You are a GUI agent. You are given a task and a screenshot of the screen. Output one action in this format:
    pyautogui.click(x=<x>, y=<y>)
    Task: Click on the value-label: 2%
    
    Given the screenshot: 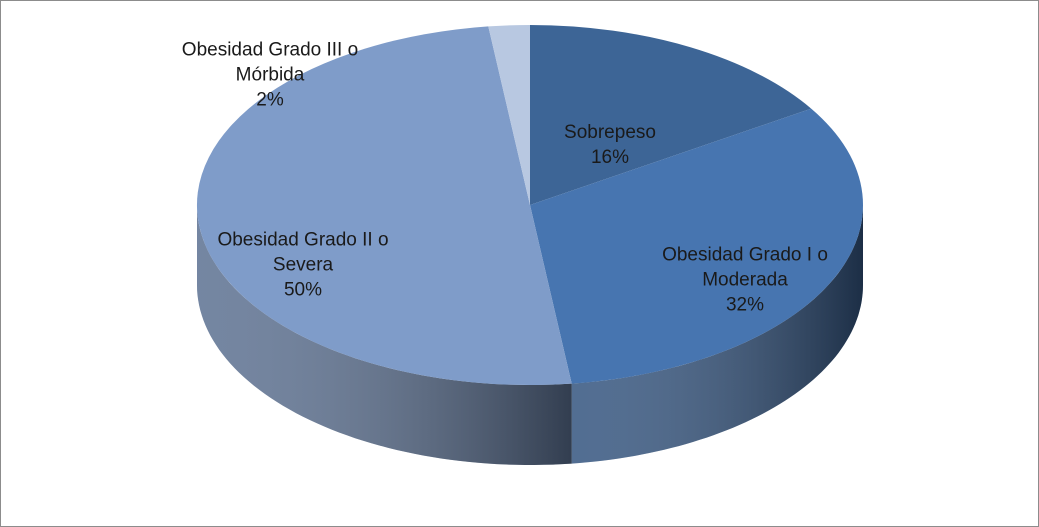 What is the action you would take?
    pyautogui.click(x=270, y=100)
    